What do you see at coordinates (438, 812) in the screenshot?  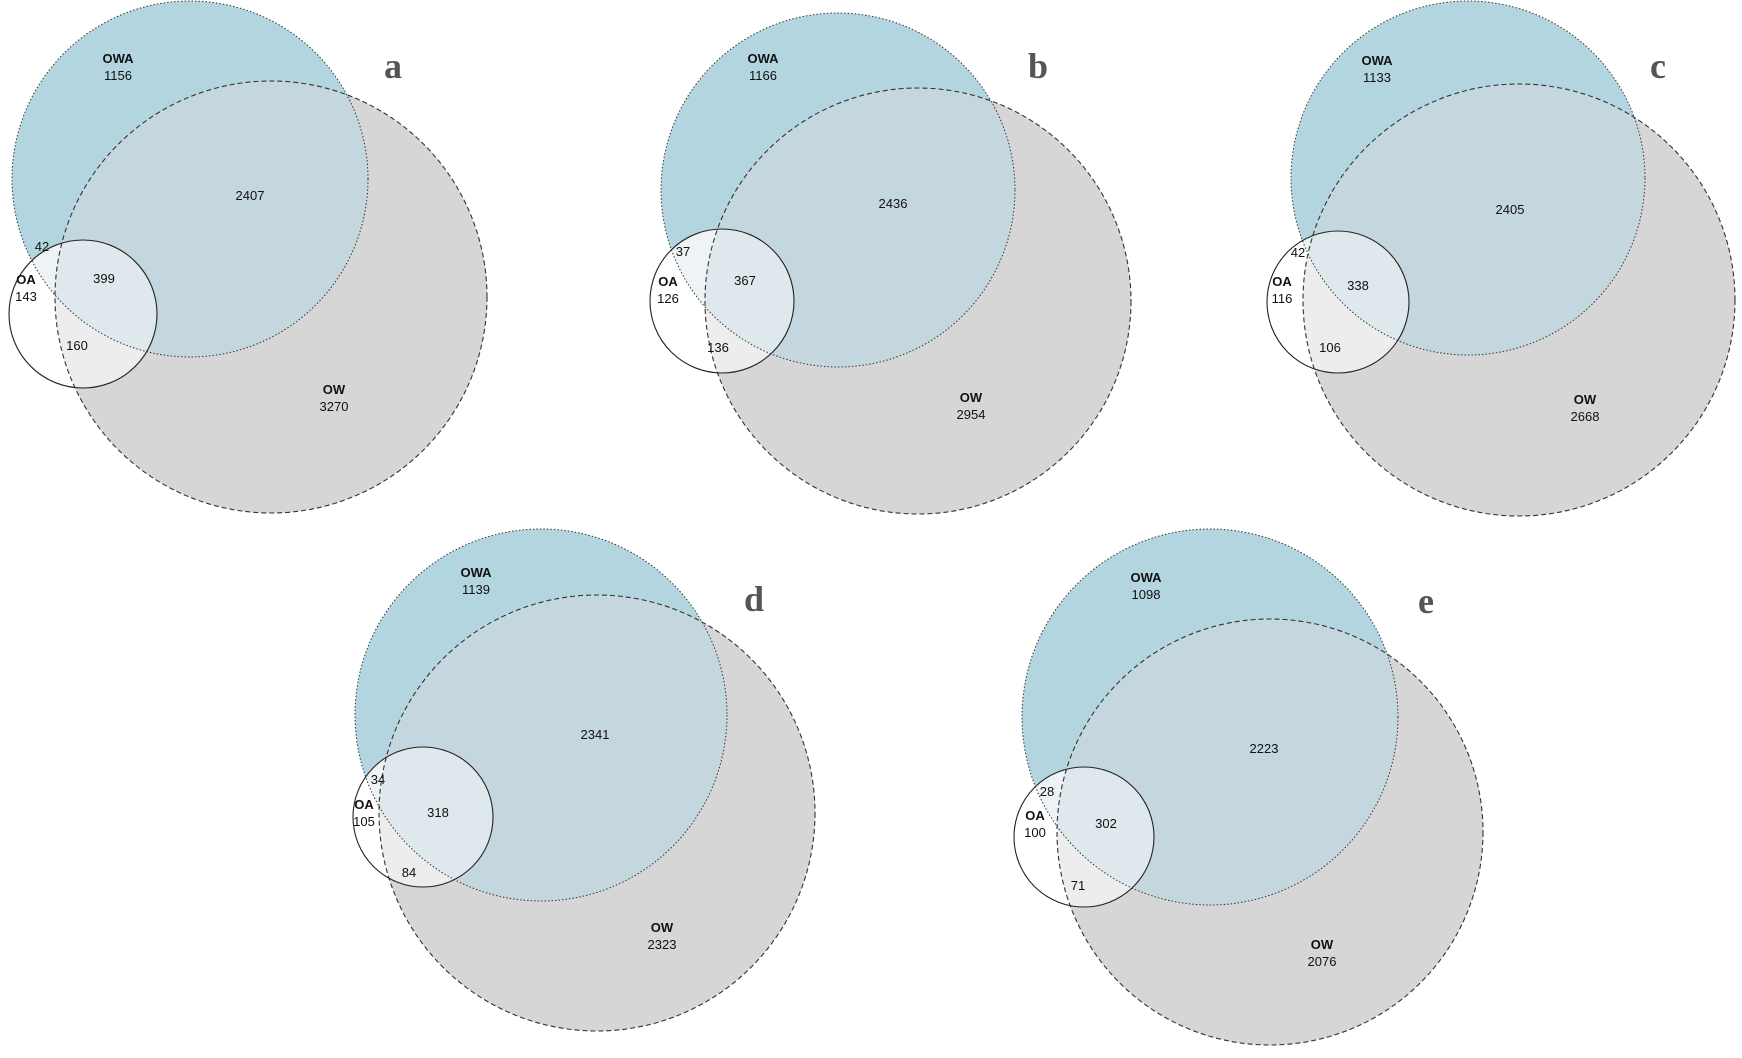 I see `oa-owa-ow-count: 318` at bounding box center [438, 812].